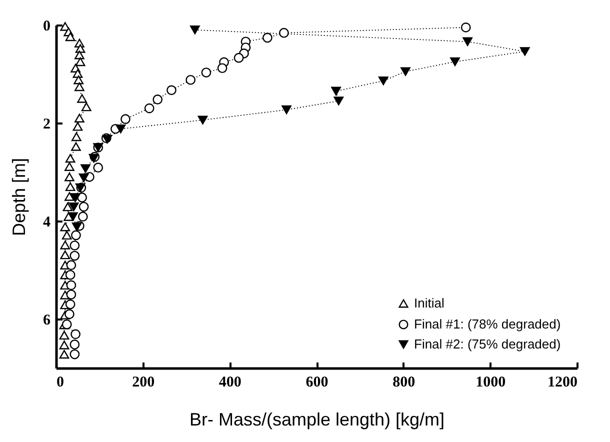 The height and width of the screenshot is (442, 610). What do you see at coordinates (491, 382) in the screenshot?
I see `x-tick-label: 1000` at bounding box center [491, 382].